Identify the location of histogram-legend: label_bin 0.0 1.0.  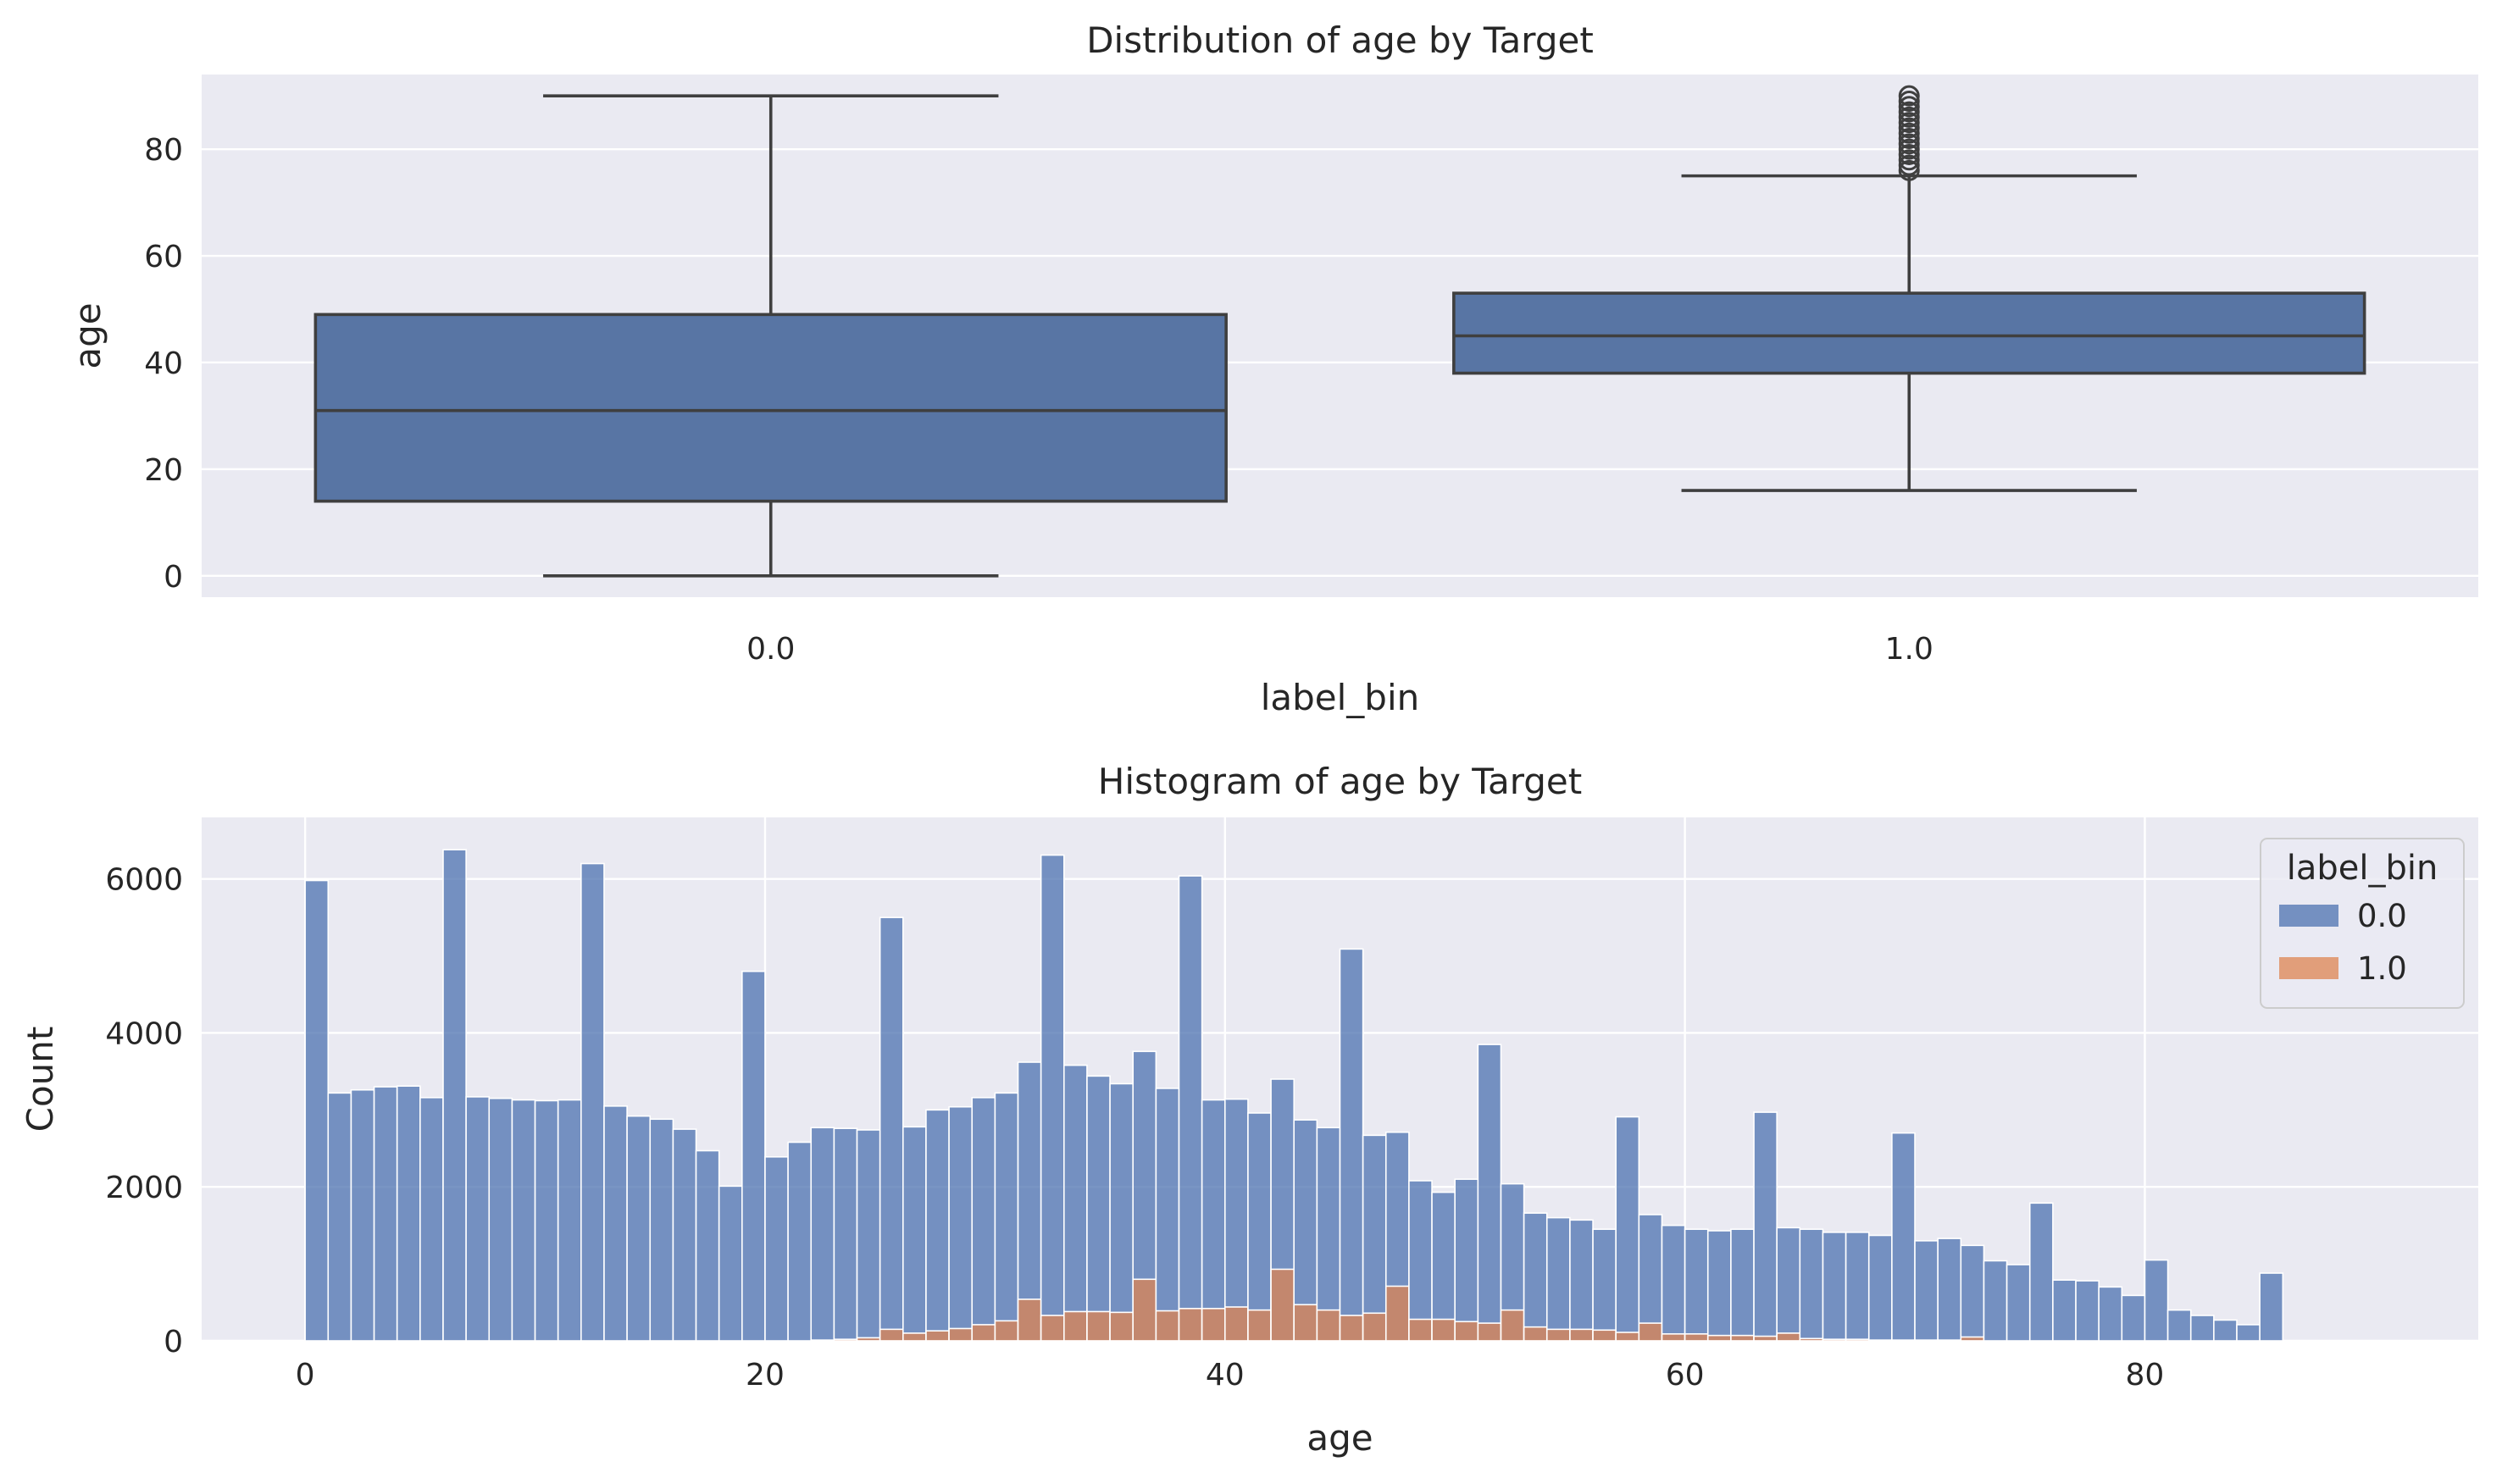
(2362, 923).